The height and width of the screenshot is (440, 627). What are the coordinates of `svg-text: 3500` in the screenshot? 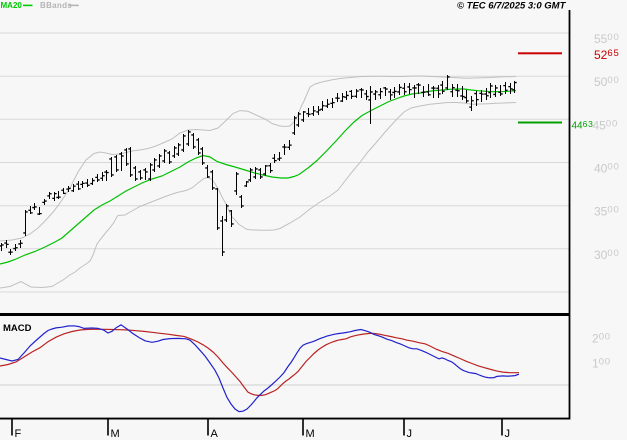 It's located at (607, 212).